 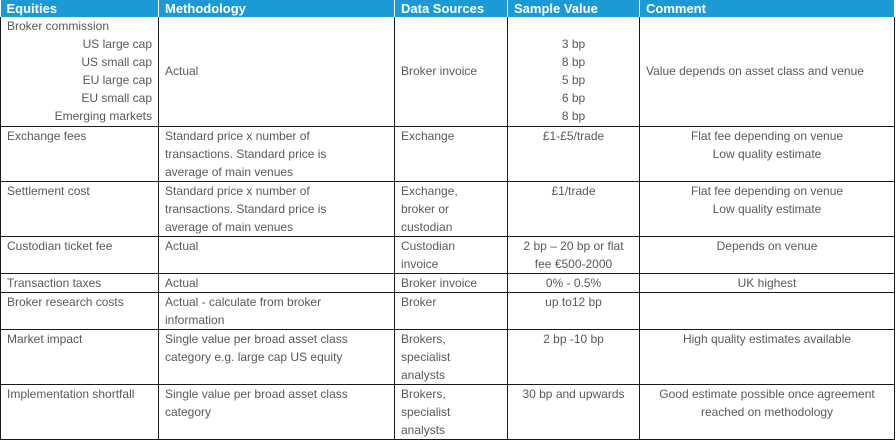 What do you see at coordinates (573, 412) in the screenshot?
I see `row-sample-value: 30 bp and upwards` at bounding box center [573, 412].